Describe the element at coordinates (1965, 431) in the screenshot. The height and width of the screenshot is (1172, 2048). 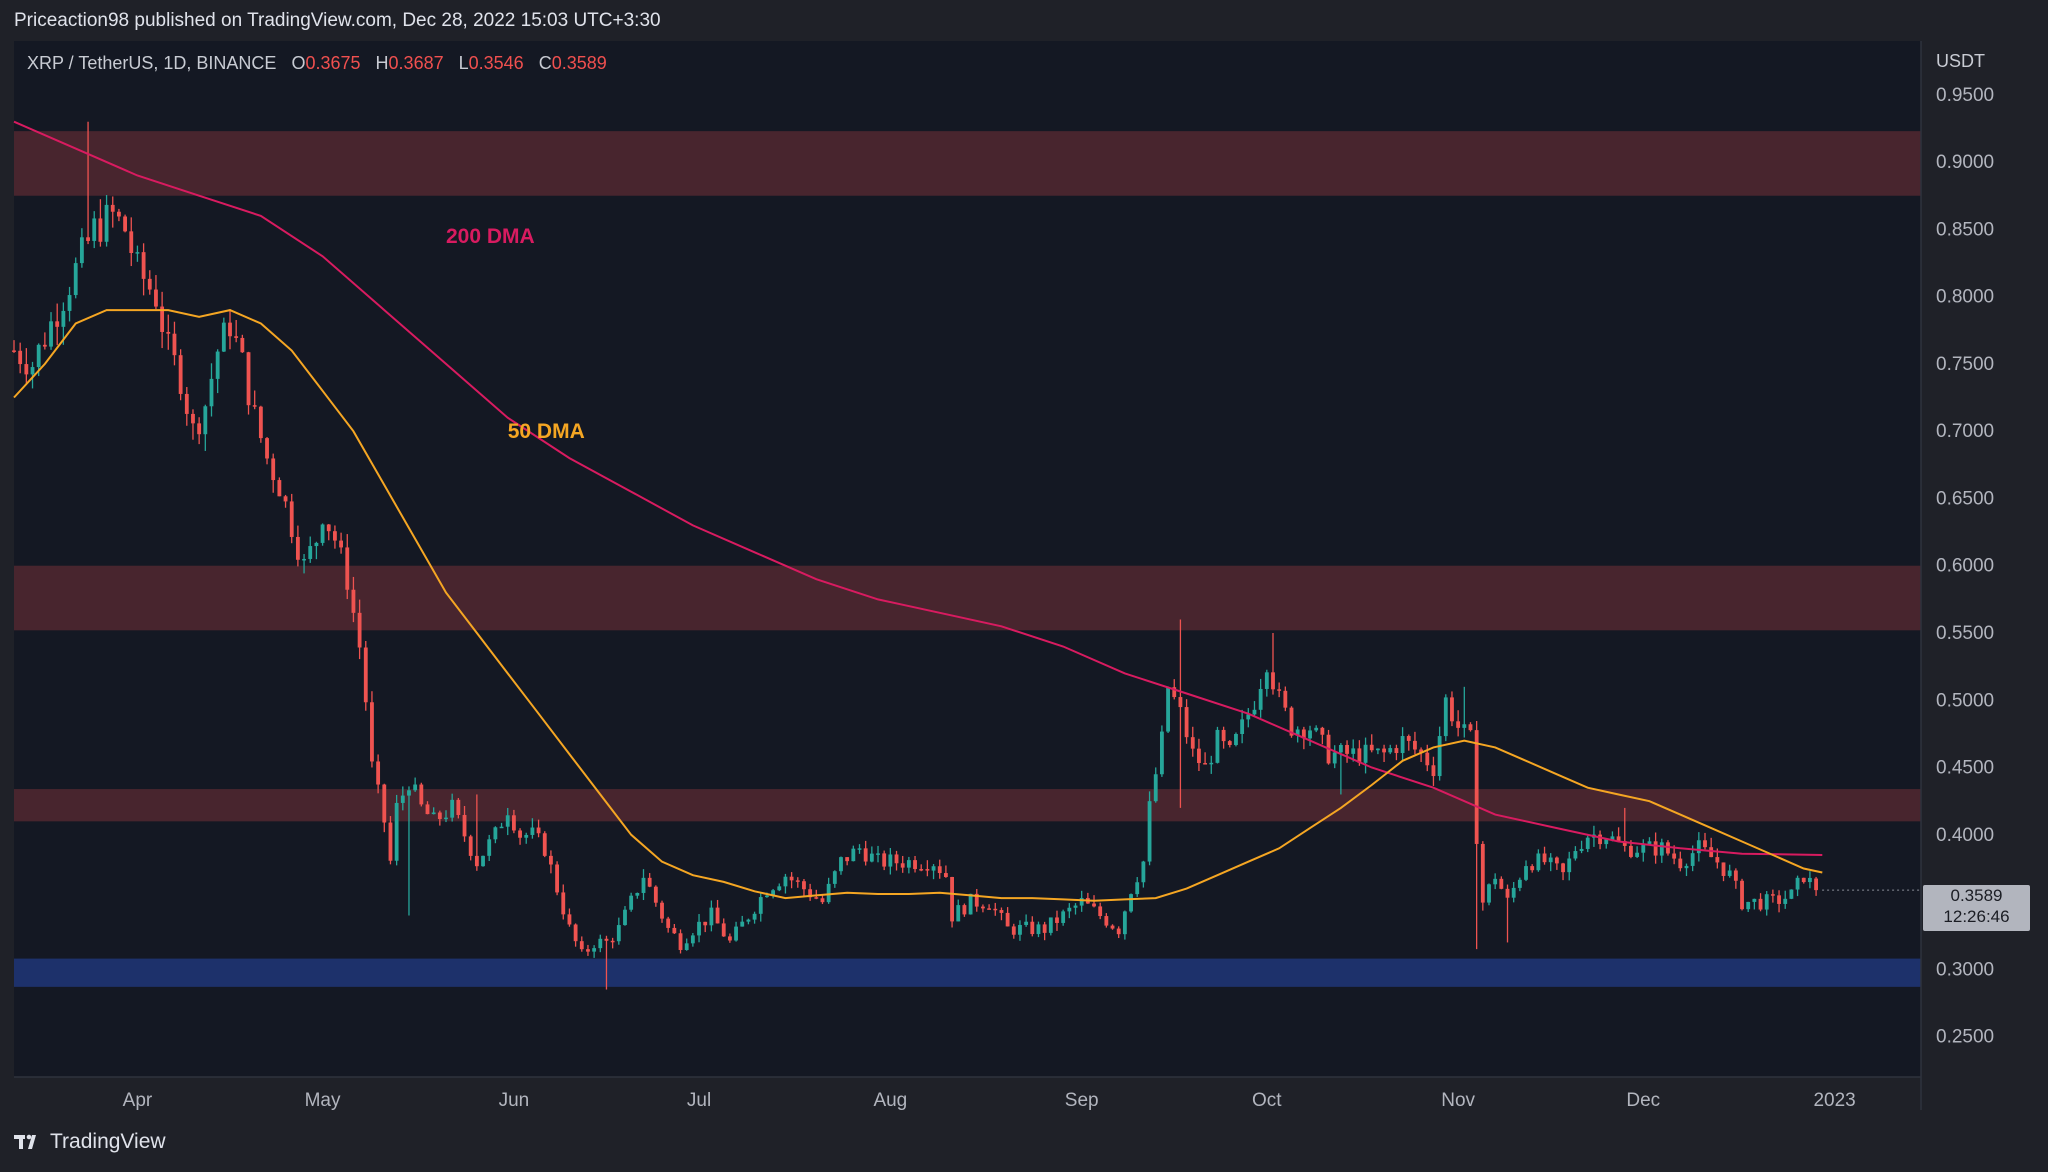
I see `y-tick-label: 0.7000` at that location.